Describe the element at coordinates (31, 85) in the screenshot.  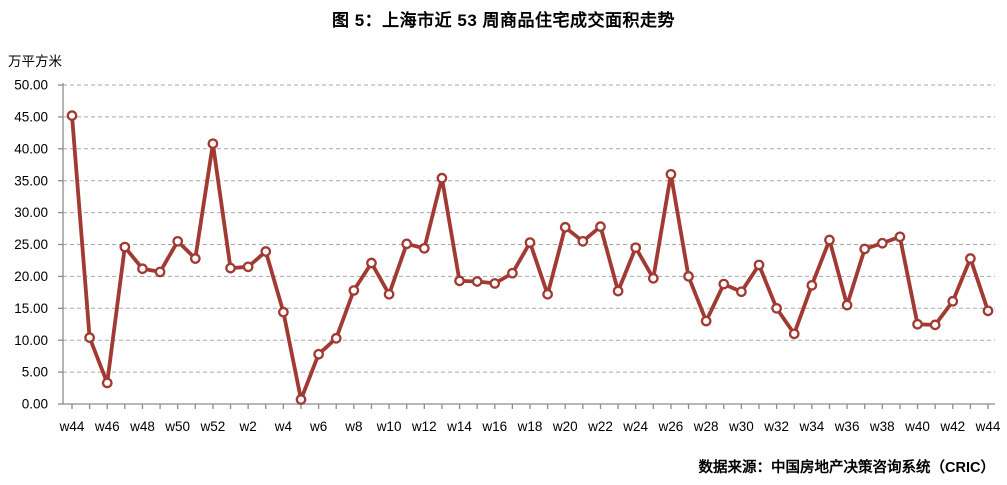
I see `y-tick-label: 50.00` at that location.